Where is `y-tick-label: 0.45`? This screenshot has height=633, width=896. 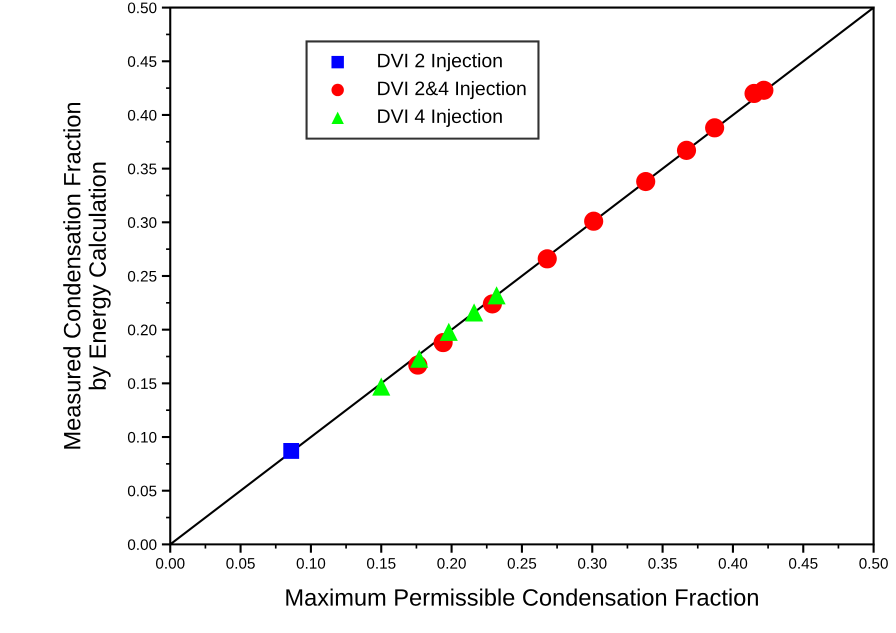
y-tick-label: 0.45 is located at coordinates (142, 61).